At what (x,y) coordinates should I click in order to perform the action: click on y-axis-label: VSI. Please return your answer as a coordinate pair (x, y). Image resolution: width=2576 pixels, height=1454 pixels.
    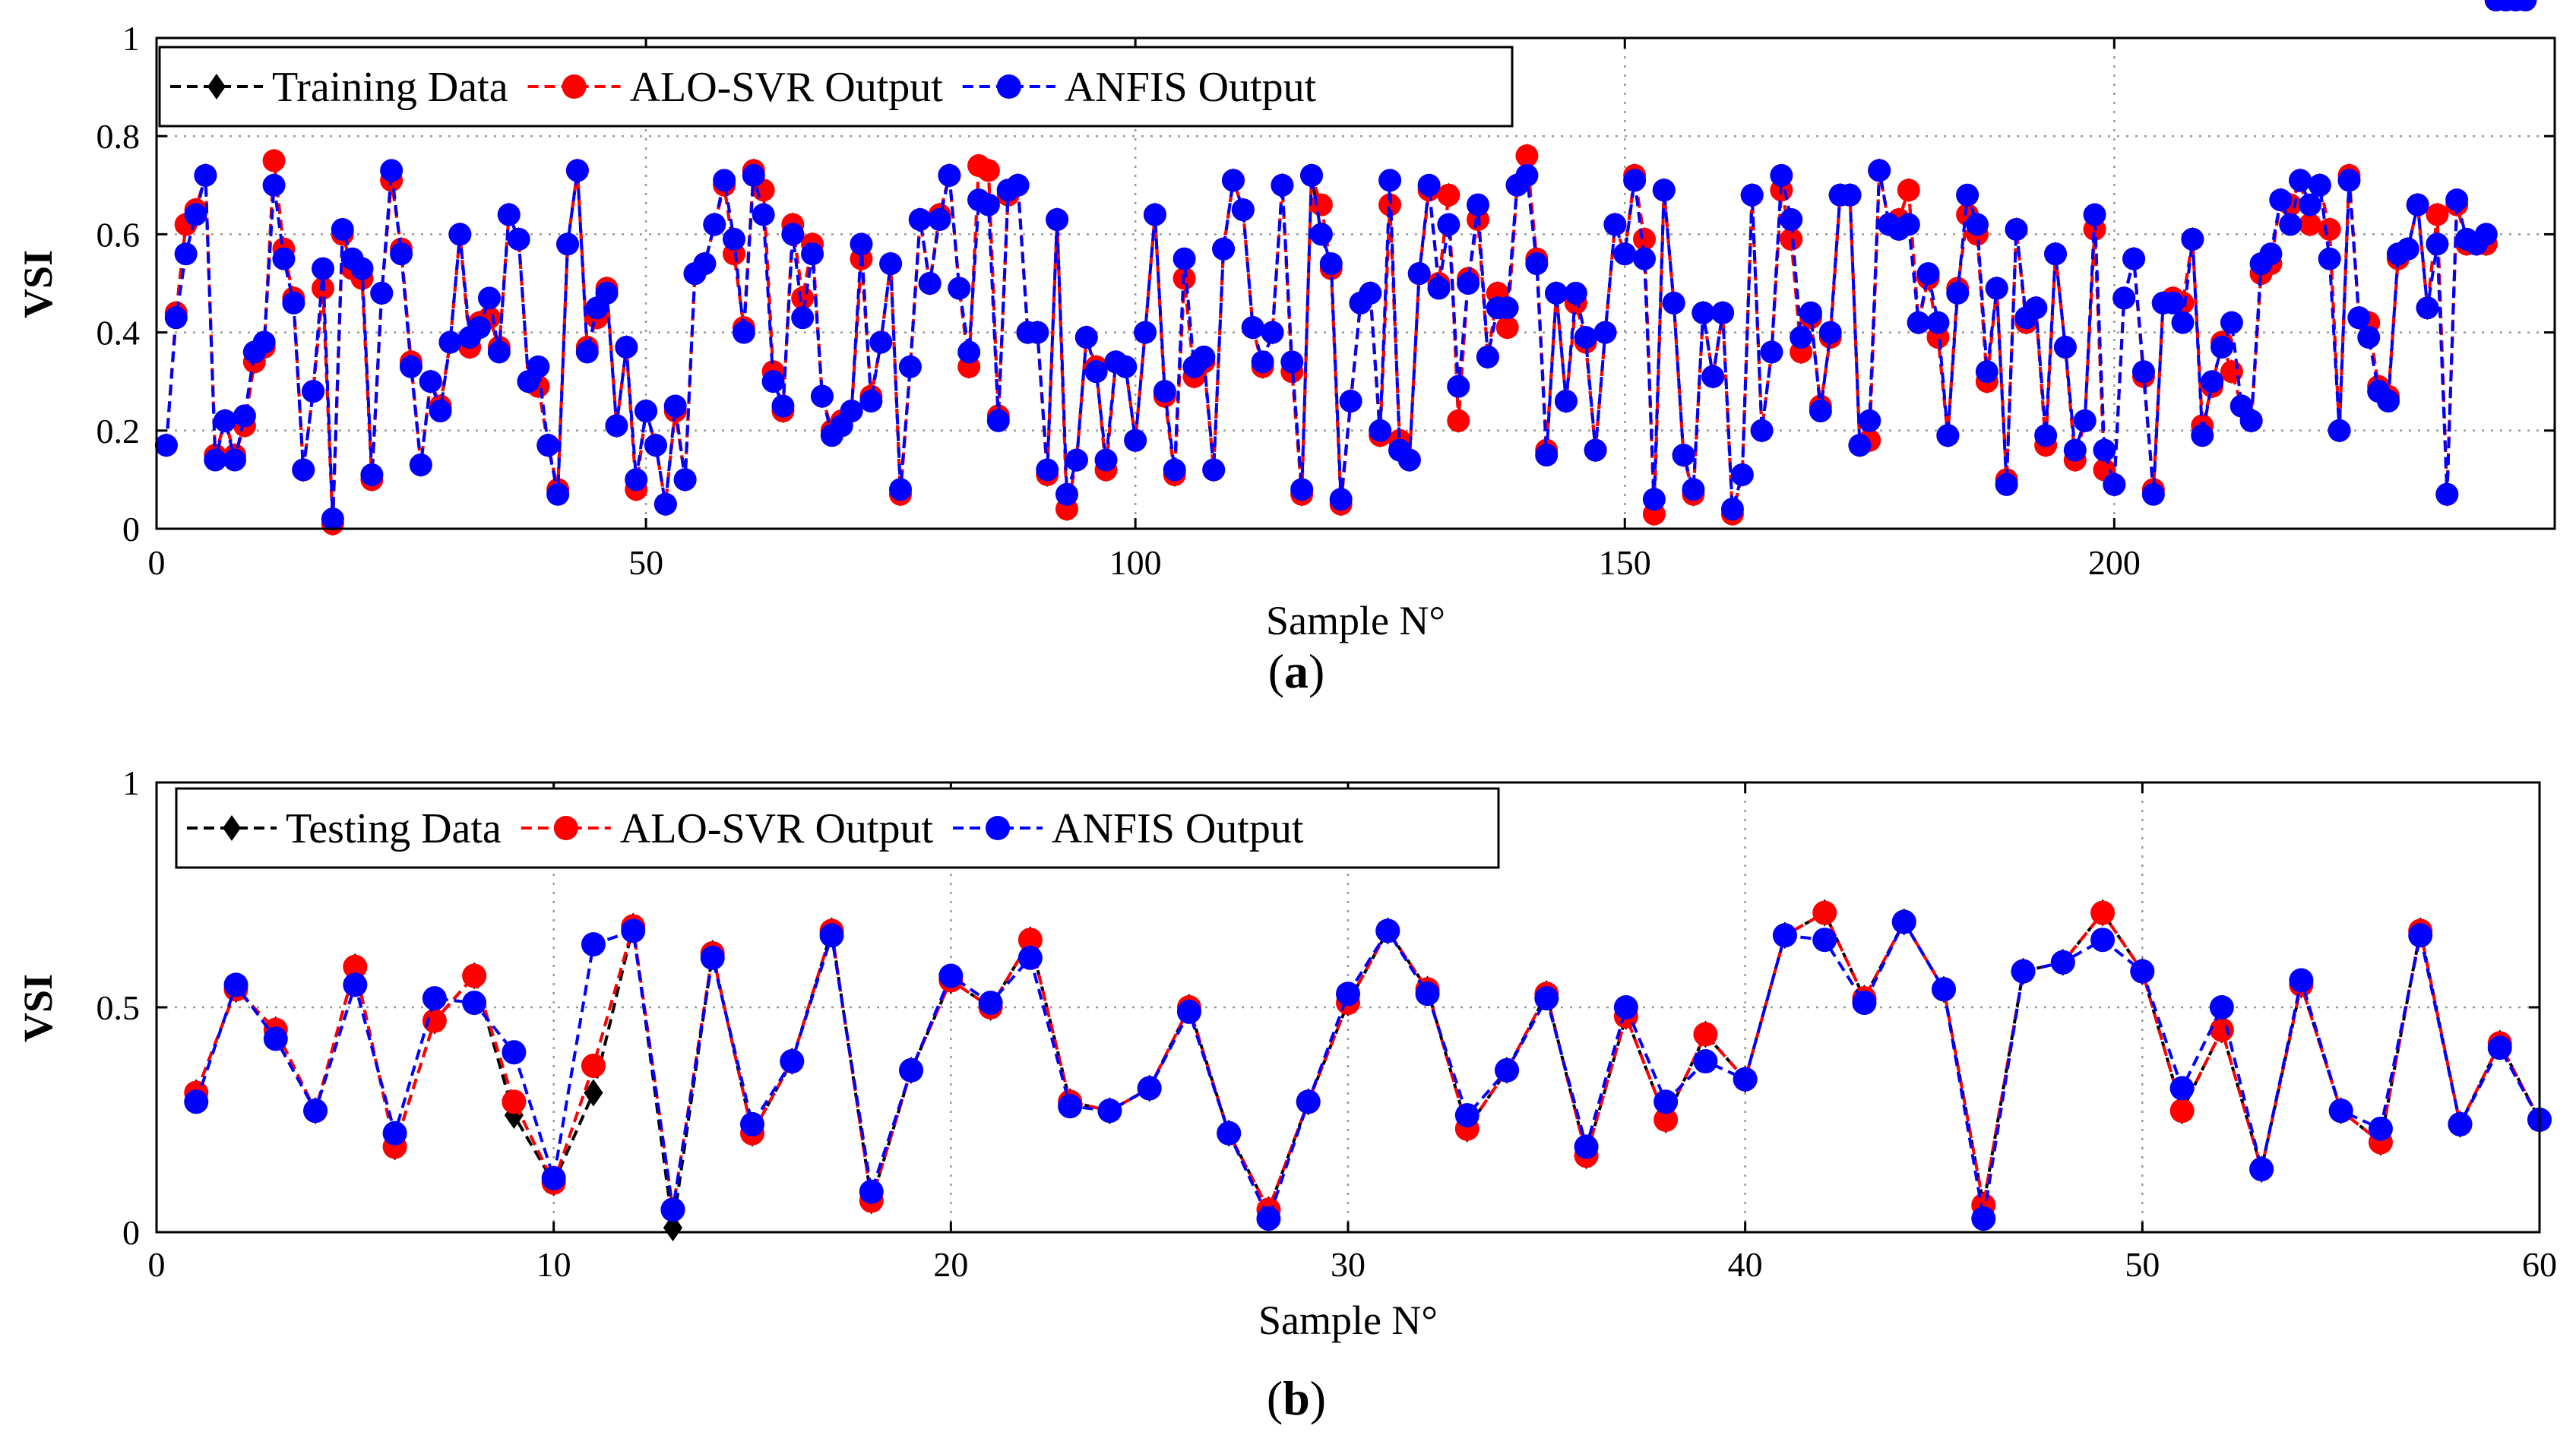
    Looking at the image, I should click on (38, 284).